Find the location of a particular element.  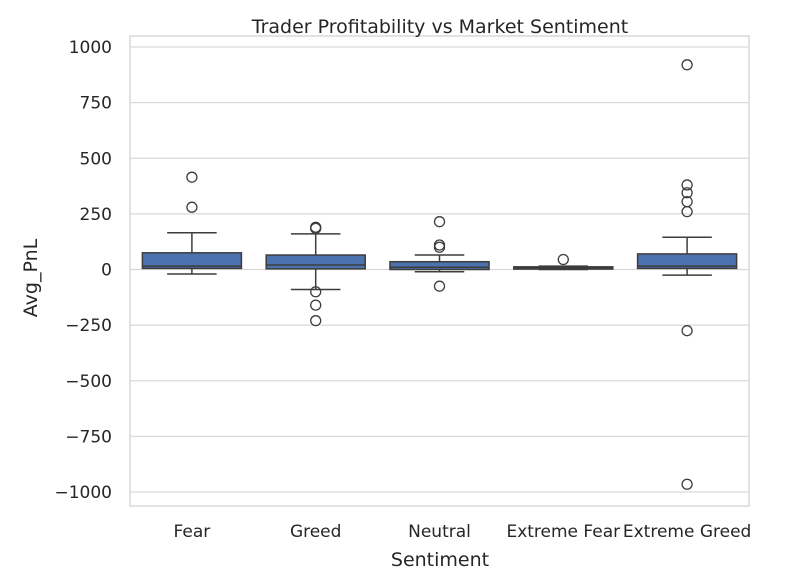

y-tick-label: −1000 is located at coordinates (83, 493).